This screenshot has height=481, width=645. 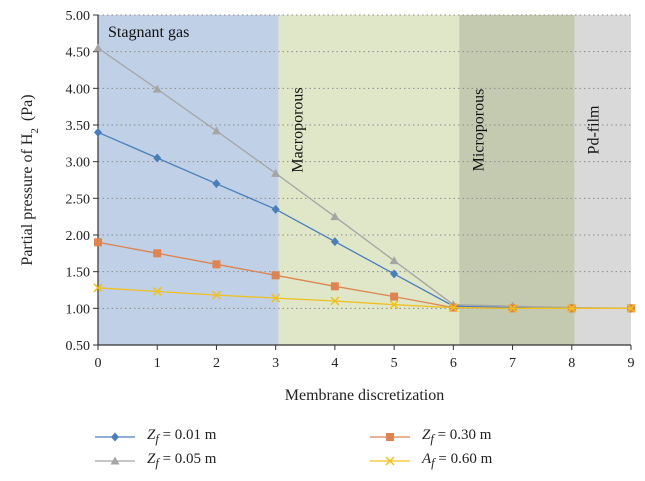 What do you see at coordinates (427, 459) in the screenshot?
I see `legend-var: A` at bounding box center [427, 459].